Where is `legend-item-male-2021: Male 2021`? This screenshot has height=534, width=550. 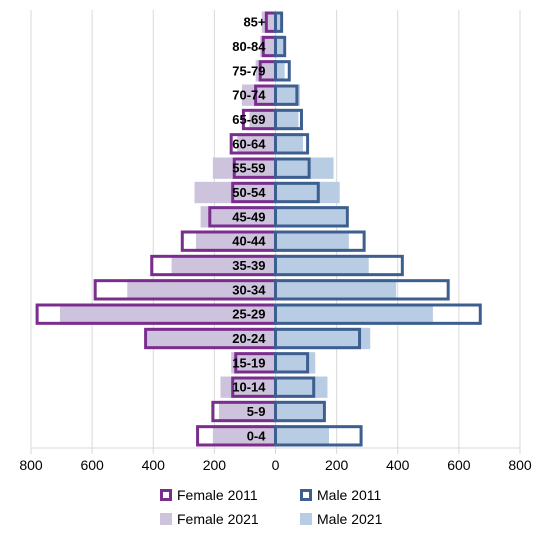
legend-item-male-2021: Male 2021 is located at coordinates (341, 519).